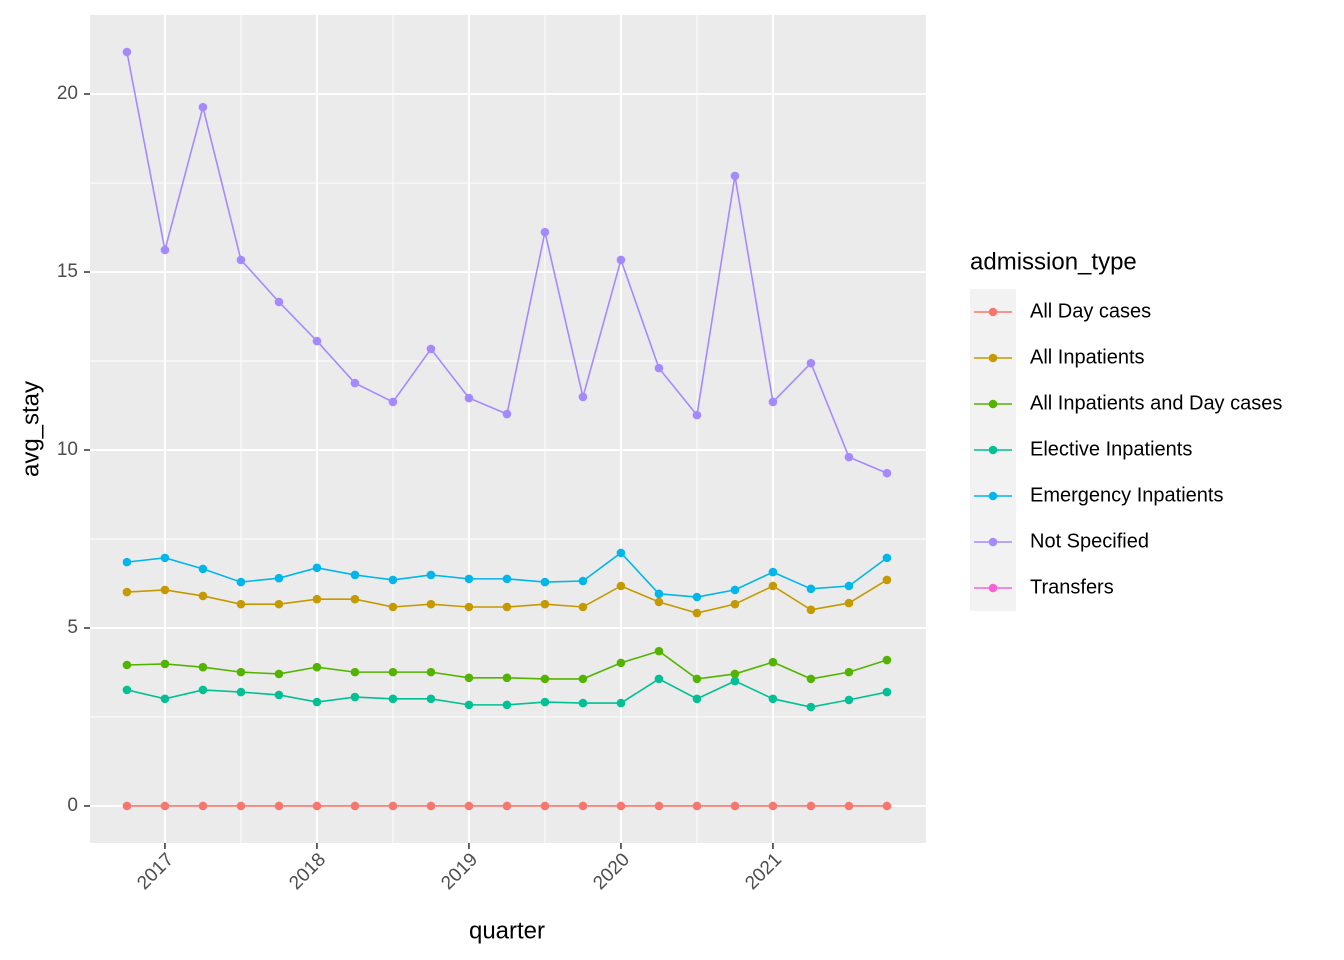 This screenshot has width=1344, height=960. I want to click on y-tick-label: 10, so click(67, 449).